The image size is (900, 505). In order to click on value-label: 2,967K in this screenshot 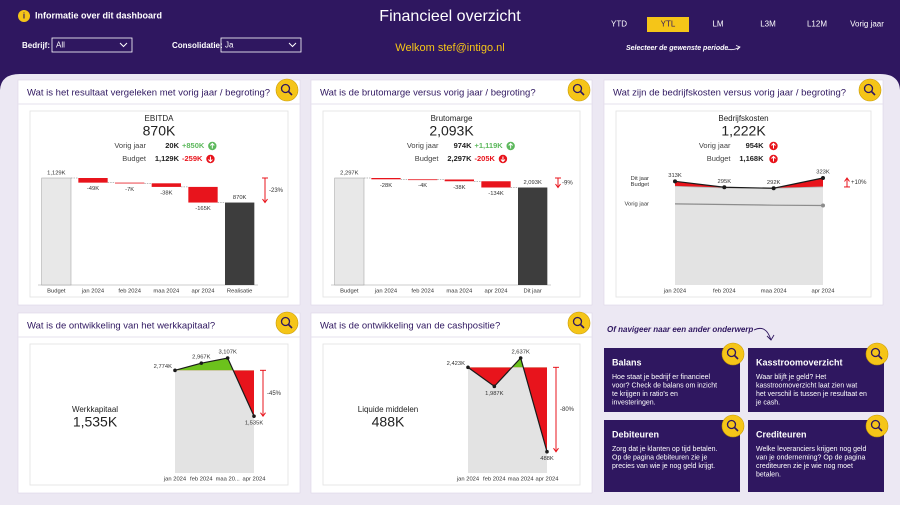, I will do `click(201, 358)`.